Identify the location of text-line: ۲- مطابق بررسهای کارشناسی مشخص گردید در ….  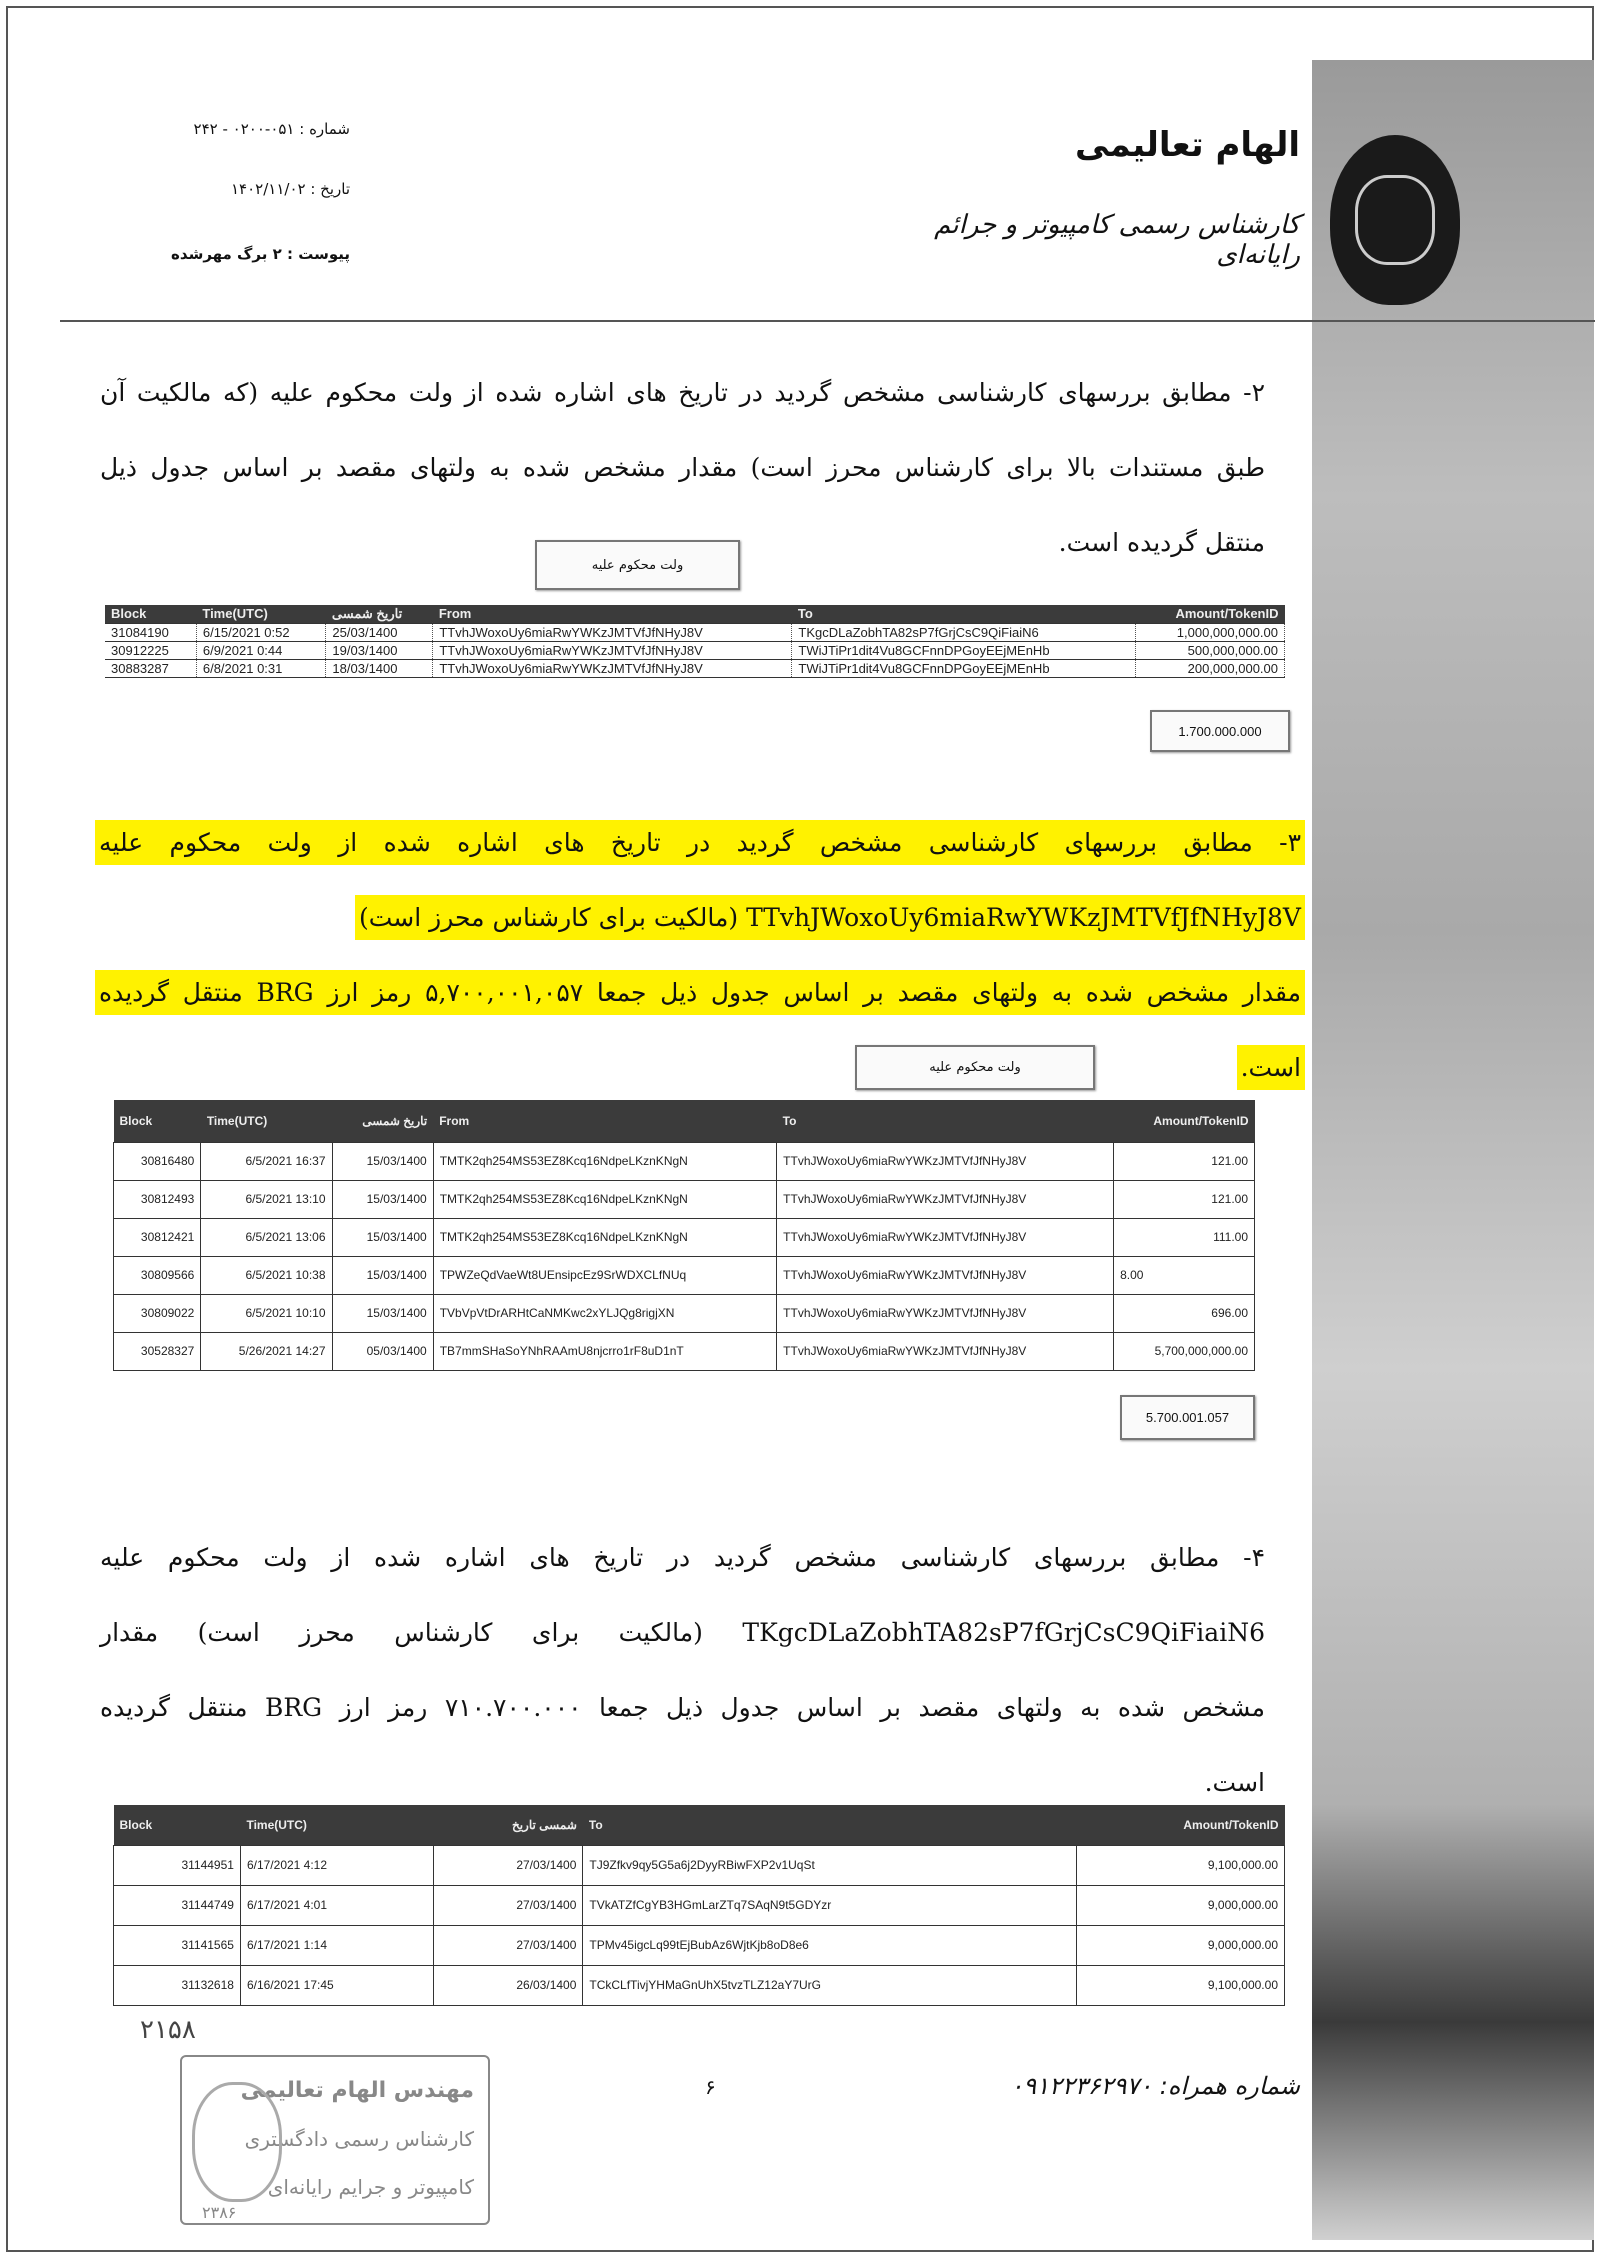
(682, 392).